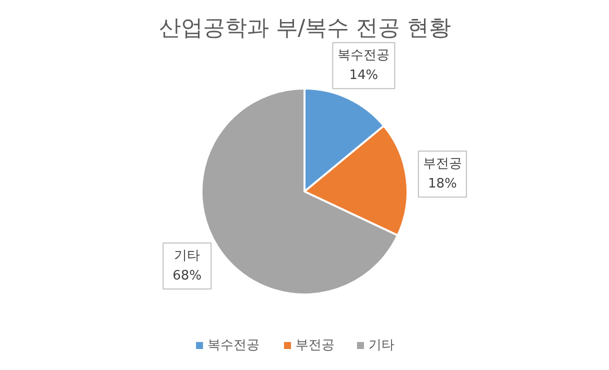  What do you see at coordinates (315, 345) in the screenshot?
I see `legend-label: 부전공` at bounding box center [315, 345].